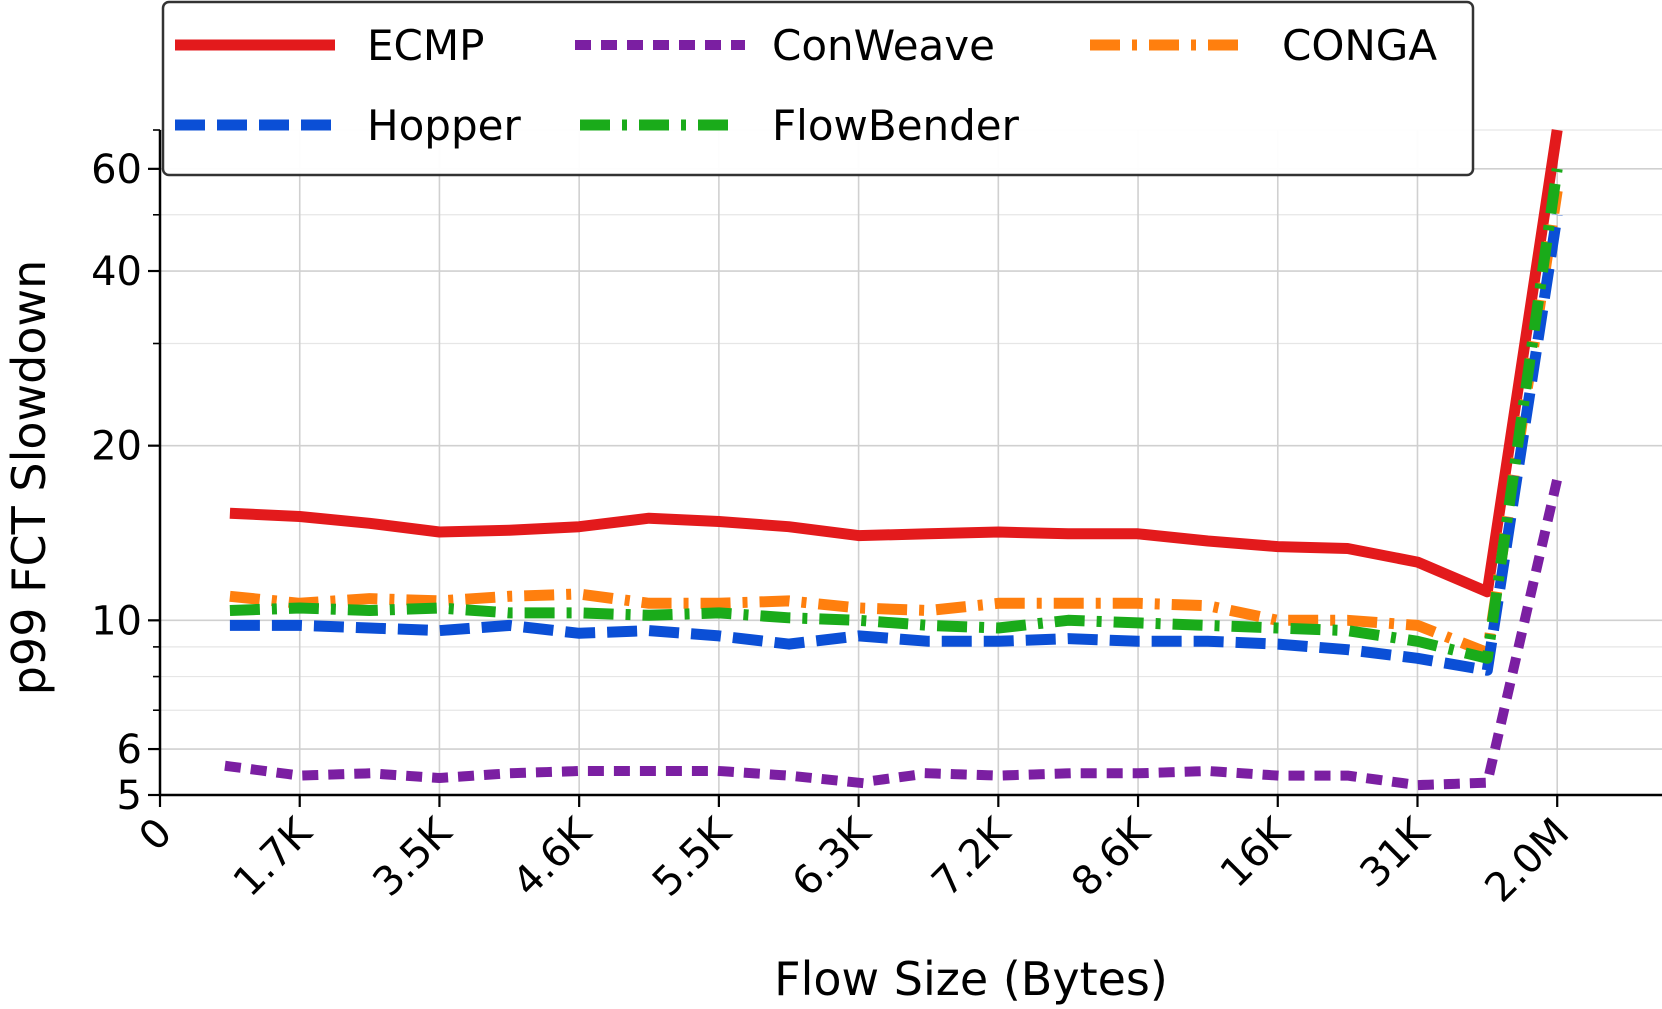 This screenshot has width=1662, height=1009. What do you see at coordinates (832, 856) in the screenshot?
I see `x-tick-label: 6.3K` at bounding box center [832, 856].